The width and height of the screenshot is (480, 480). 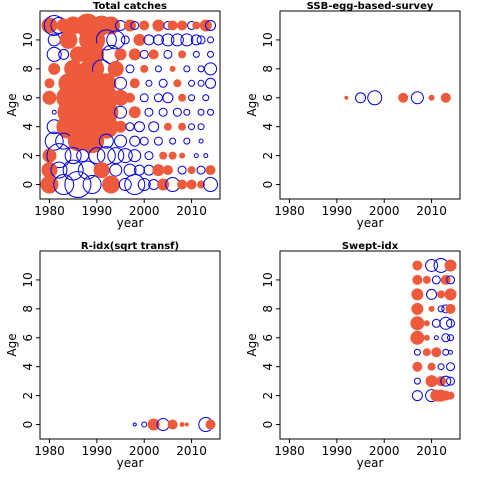 What do you see at coordinates (384, 451) in the screenshot?
I see `x-tick-label: 2000` at bounding box center [384, 451].